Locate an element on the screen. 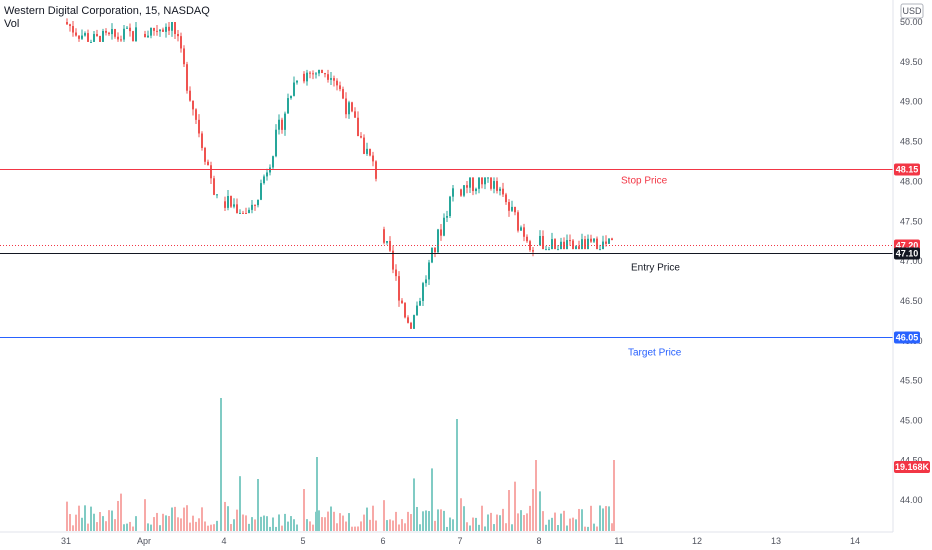  symbol-title: Western Digital Corporation, 15, NASDAQ is located at coordinates (107, 11).